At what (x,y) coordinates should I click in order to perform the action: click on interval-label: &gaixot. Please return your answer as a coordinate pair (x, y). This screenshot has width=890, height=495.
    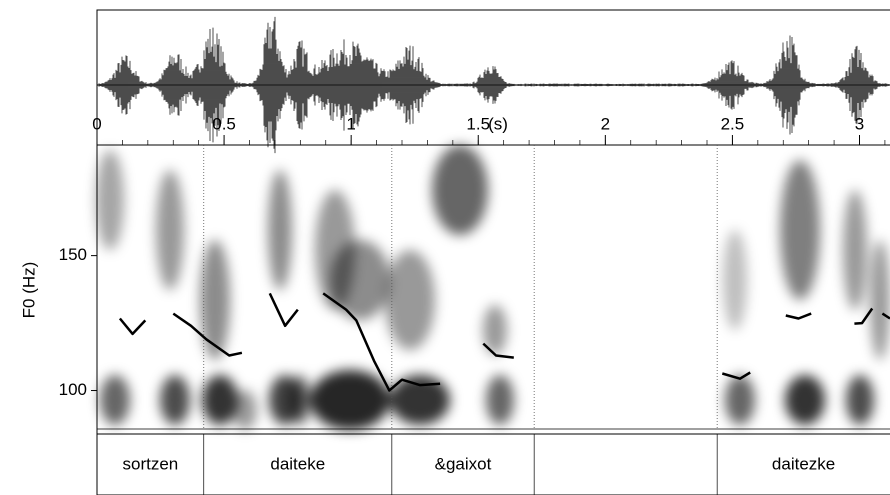
    Looking at the image, I should click on (463, 463).